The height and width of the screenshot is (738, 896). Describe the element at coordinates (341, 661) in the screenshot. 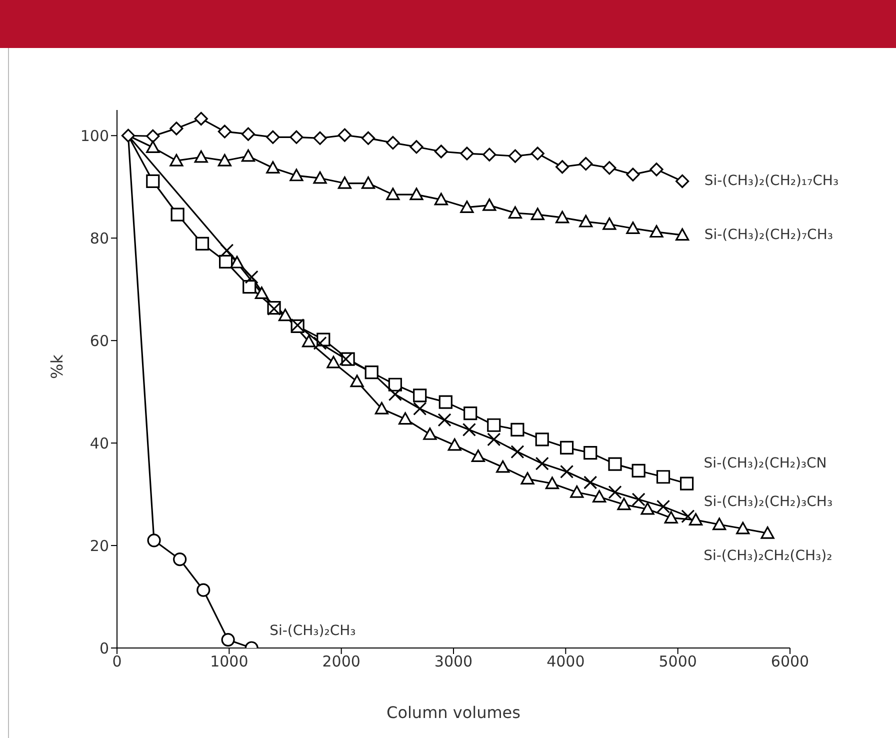

I see `x-tick-label: 2000` at that location.